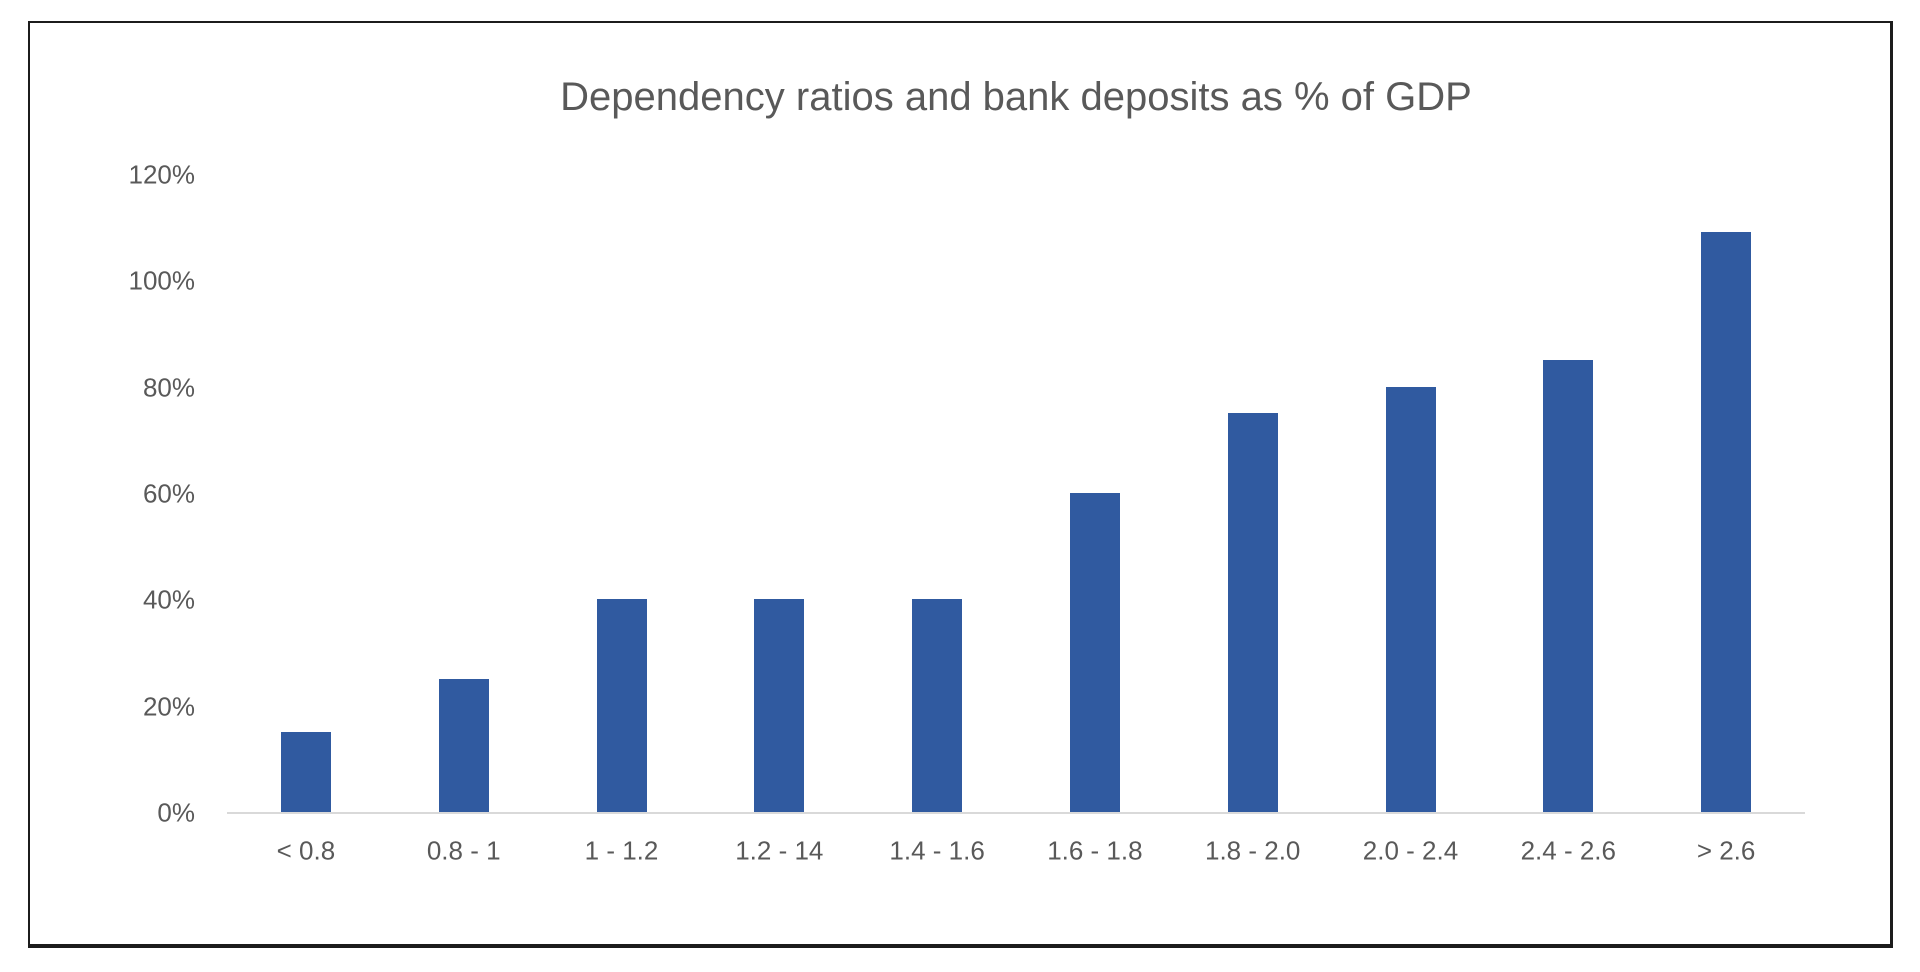 The width and height of the screenshot is (1920, 972). I want to click on x-tick-label: 1 - 1.2, so click(621, 850).